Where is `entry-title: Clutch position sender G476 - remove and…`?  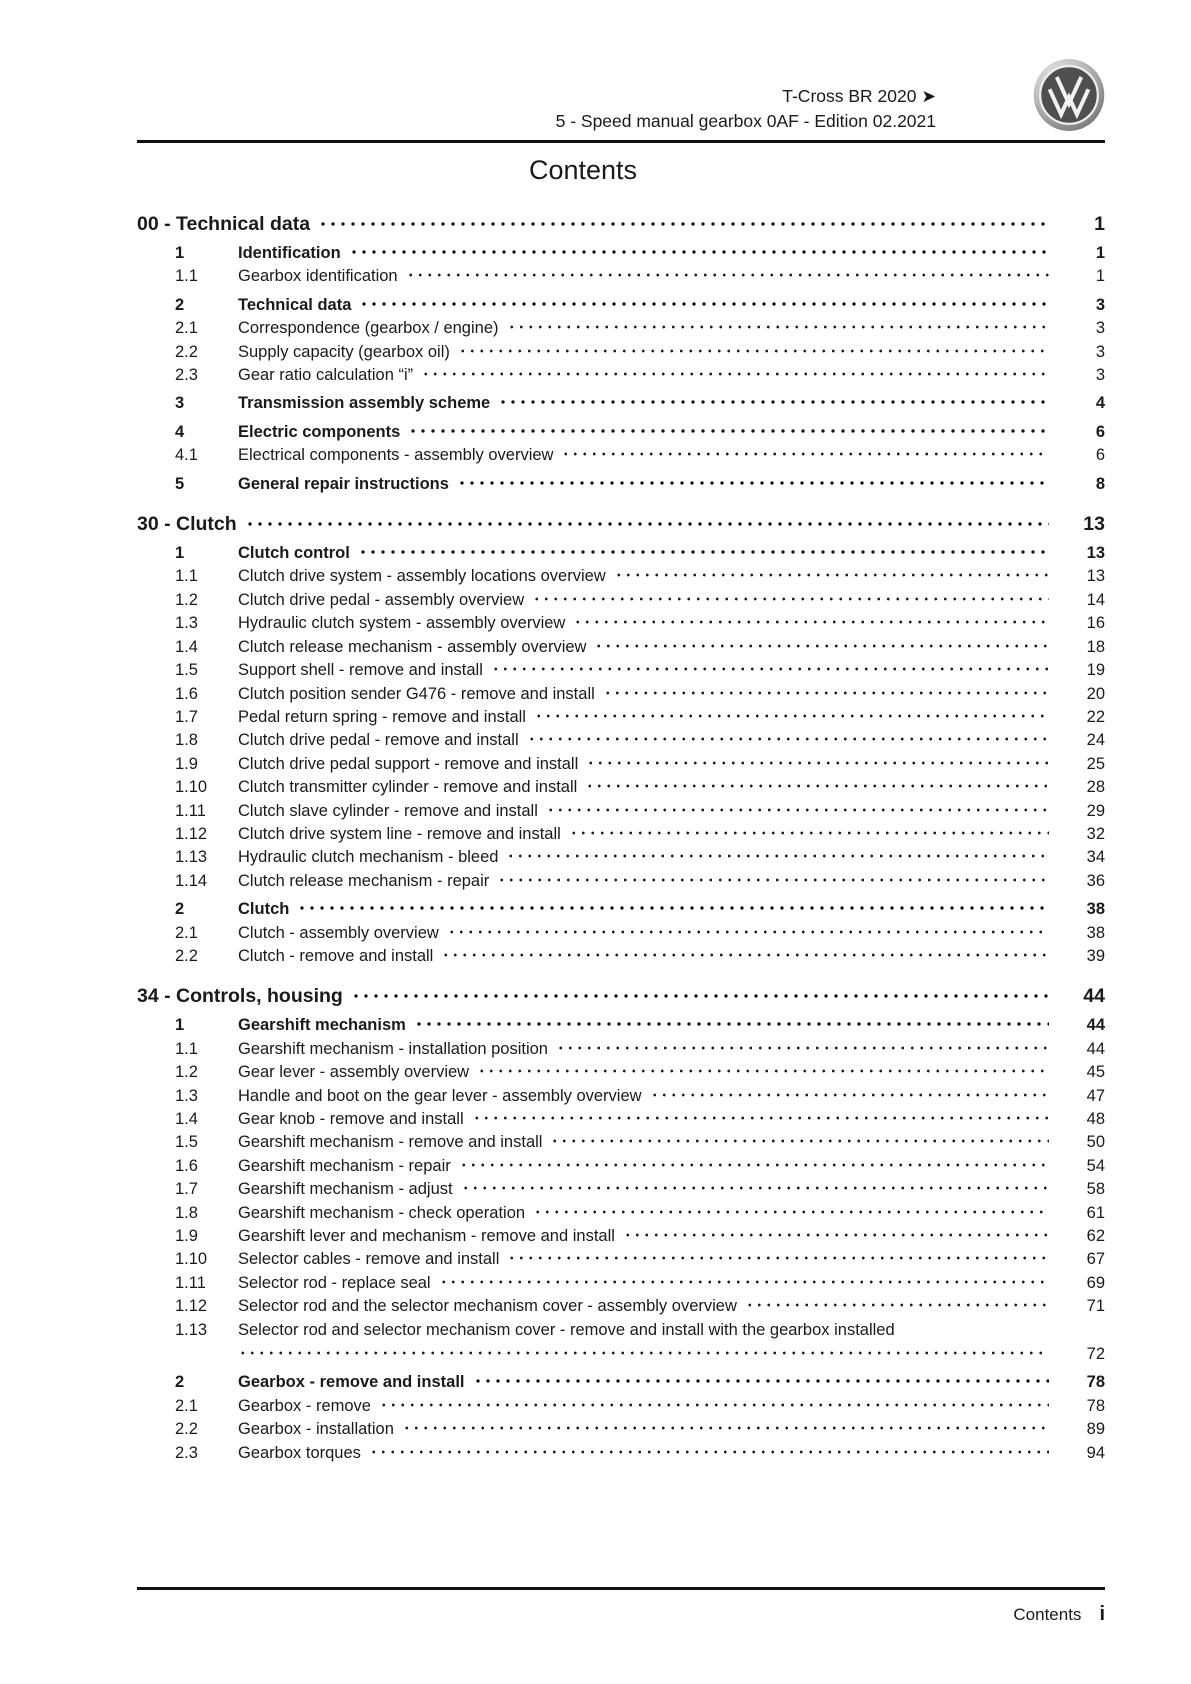
entry-title: Clutch position sender G476 - remove and… is located at coordinates (416, 693).